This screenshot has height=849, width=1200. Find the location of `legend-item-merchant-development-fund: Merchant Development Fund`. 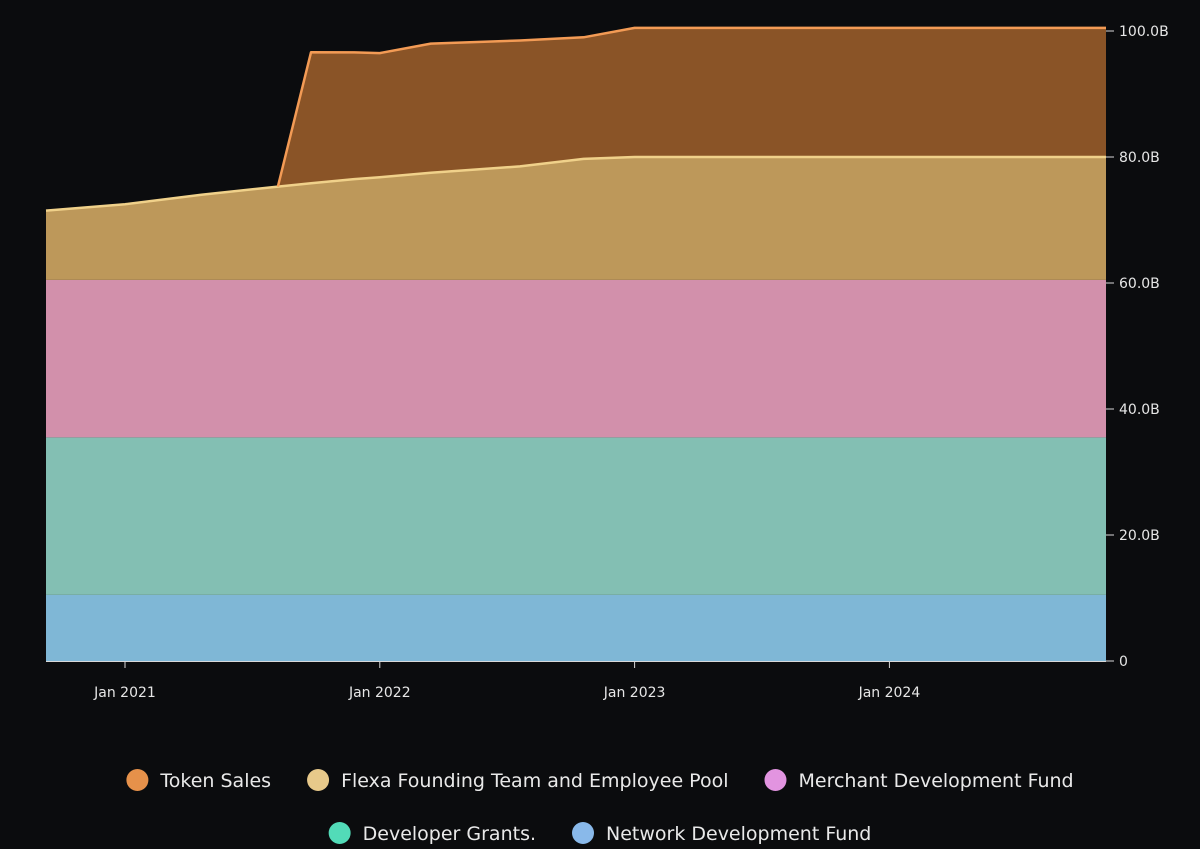

legend-item-merchant-development-fund: Merchant Development Fund is located at coordinates (919, 780).